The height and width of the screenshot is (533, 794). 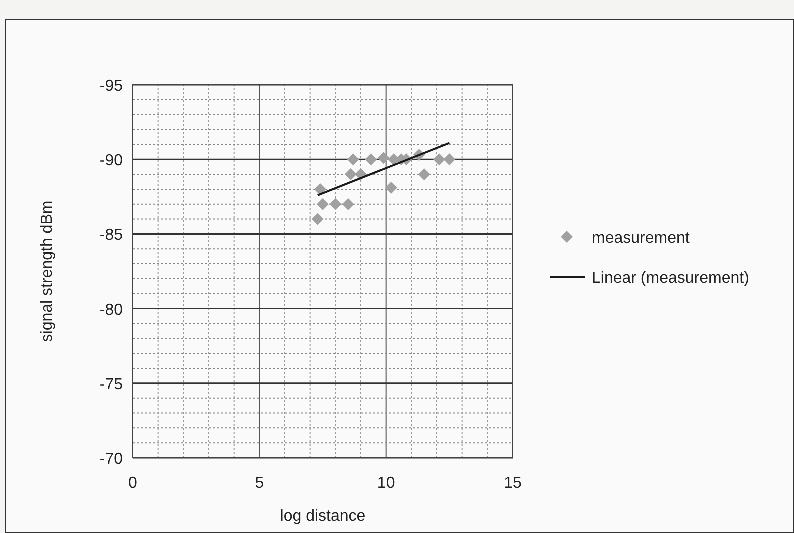 What do you see at coordinates (112, 385) in the screenshot?
I see `y-tick-label: -75` at bounding box center [112, 385].